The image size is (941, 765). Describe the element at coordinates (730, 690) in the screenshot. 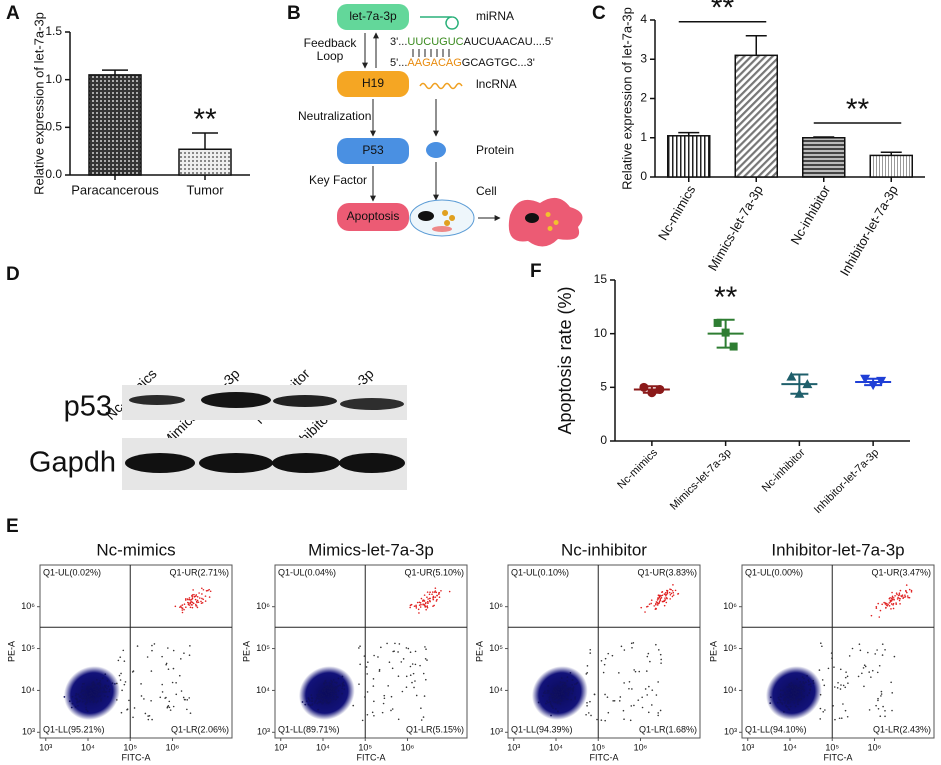

I see `y-tick-label: 10⁴` at that location.